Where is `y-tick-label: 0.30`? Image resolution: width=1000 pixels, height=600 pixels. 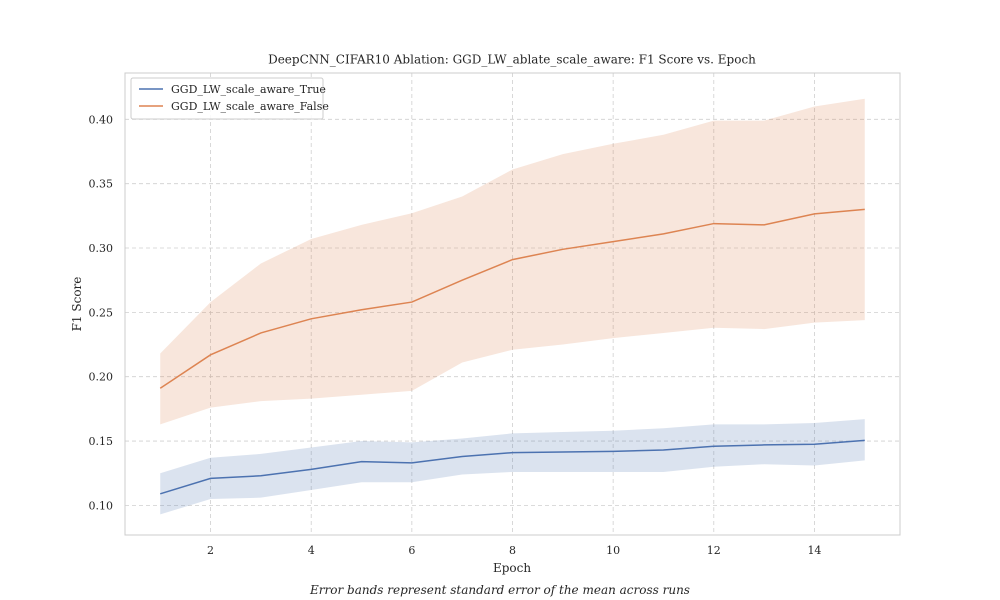
y-tick-label: 0.30 is located at coordinates (101, 248).